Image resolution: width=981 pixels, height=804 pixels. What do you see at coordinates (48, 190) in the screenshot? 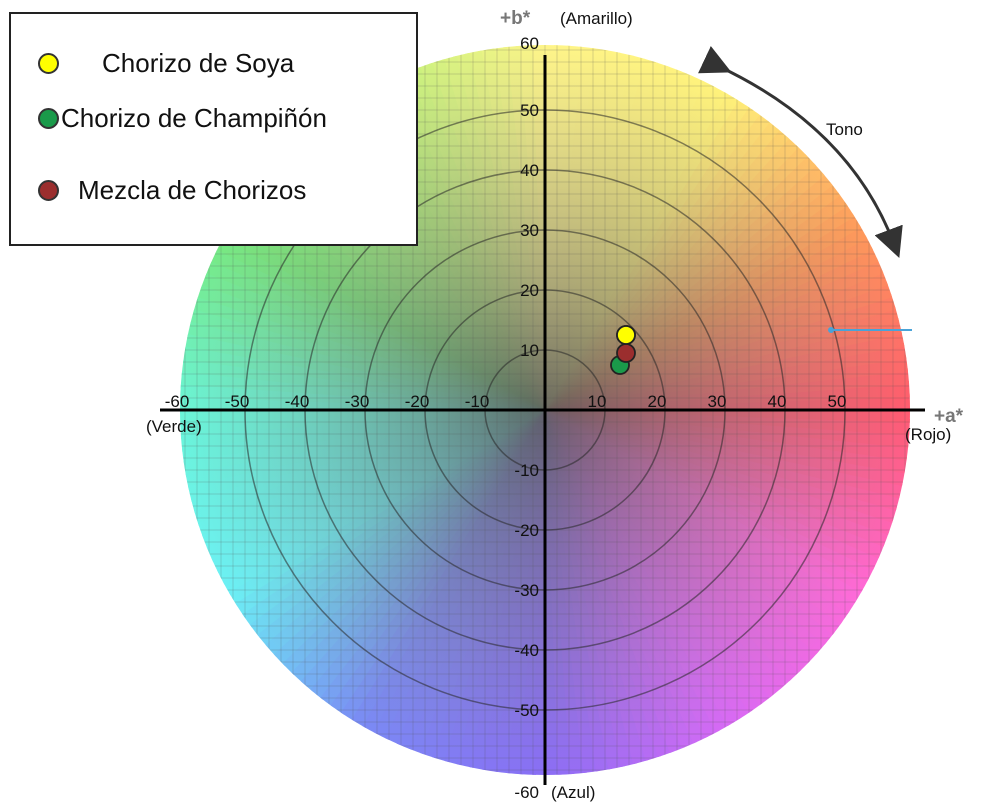
I see `legend-marker-brown` at bounding box center [48, 190].